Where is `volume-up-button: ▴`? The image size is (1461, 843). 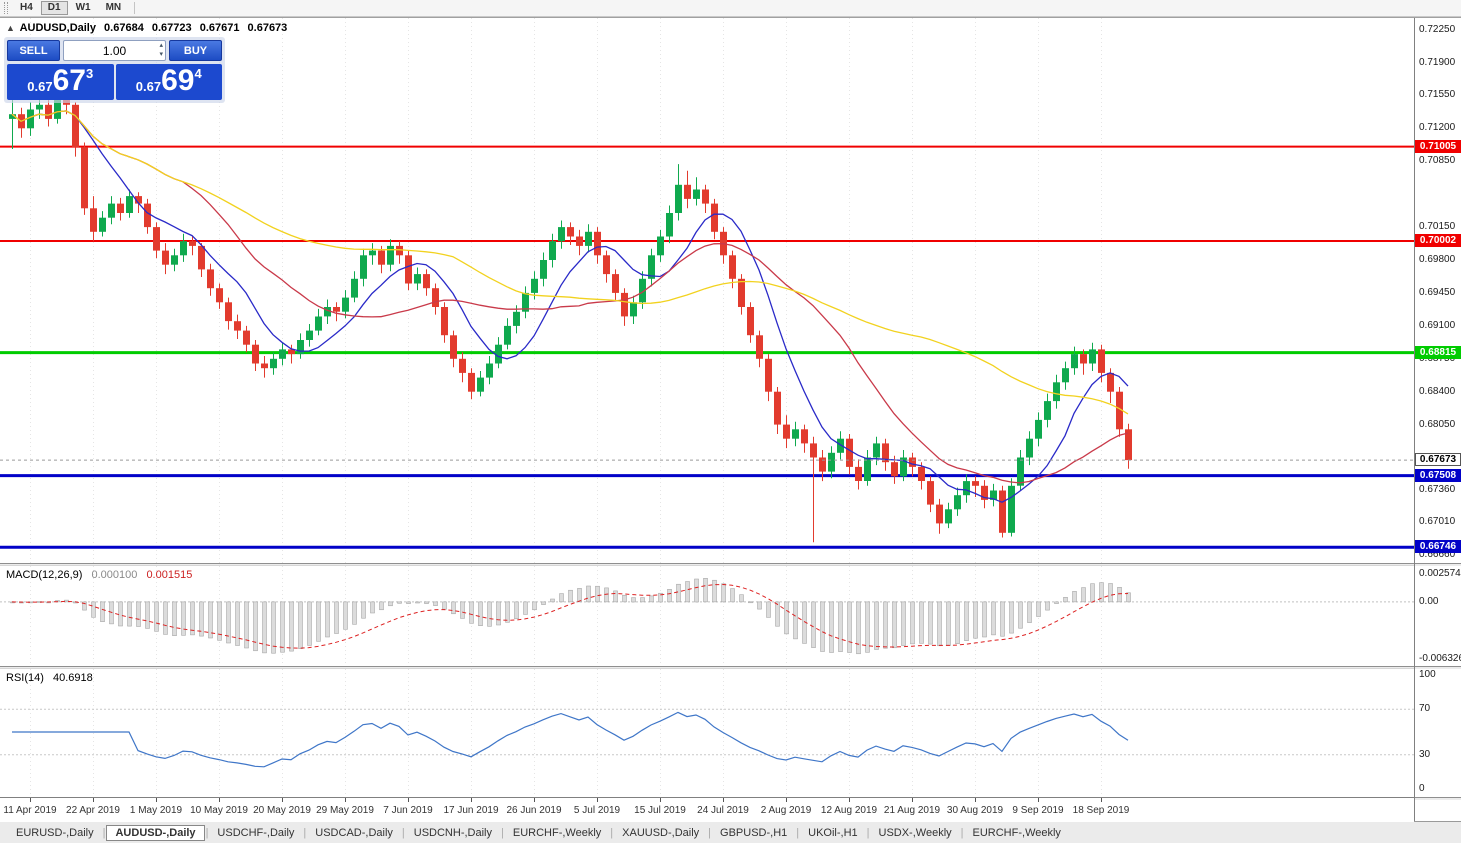 volume-up-button: ▴ is located at coordinates (161, 45).